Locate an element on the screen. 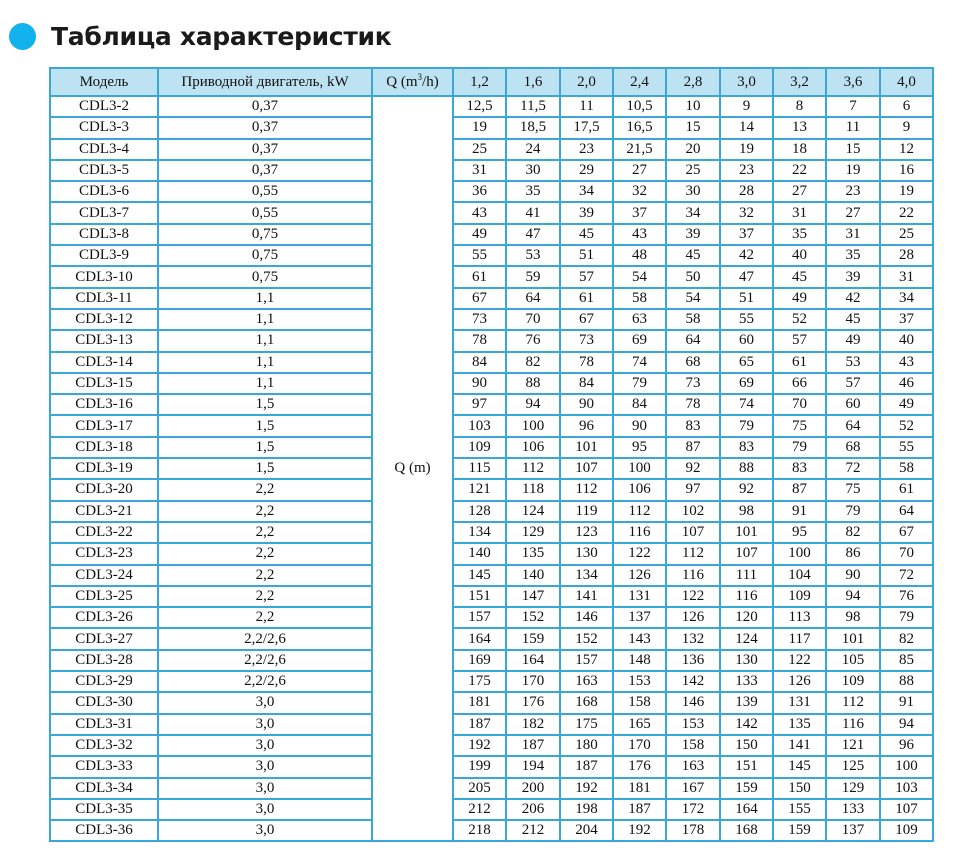 The height and width of the screenshot is (861, 969). table-row: CDL3-5 0,37 31 30 29 27 25 23 22 19 16 is located at coordinates (491, 170).